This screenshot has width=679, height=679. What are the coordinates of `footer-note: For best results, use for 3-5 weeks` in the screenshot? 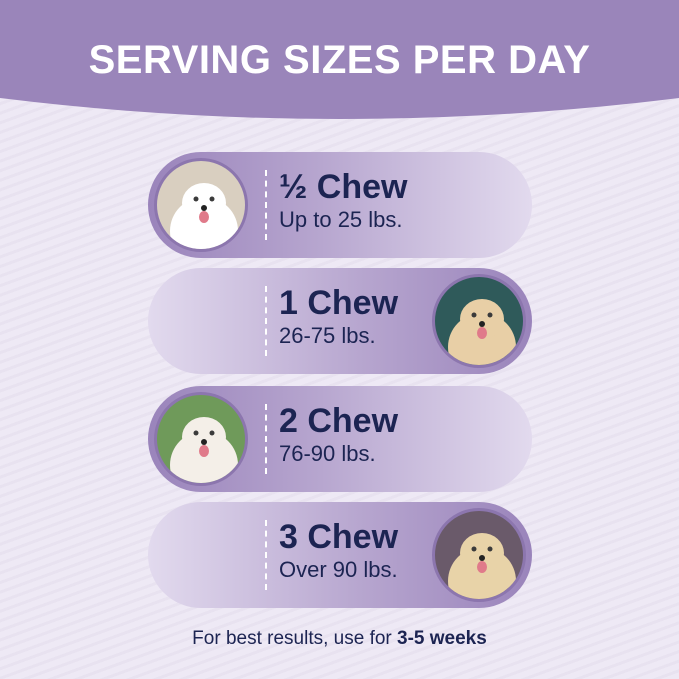 It's located at (339, 639).